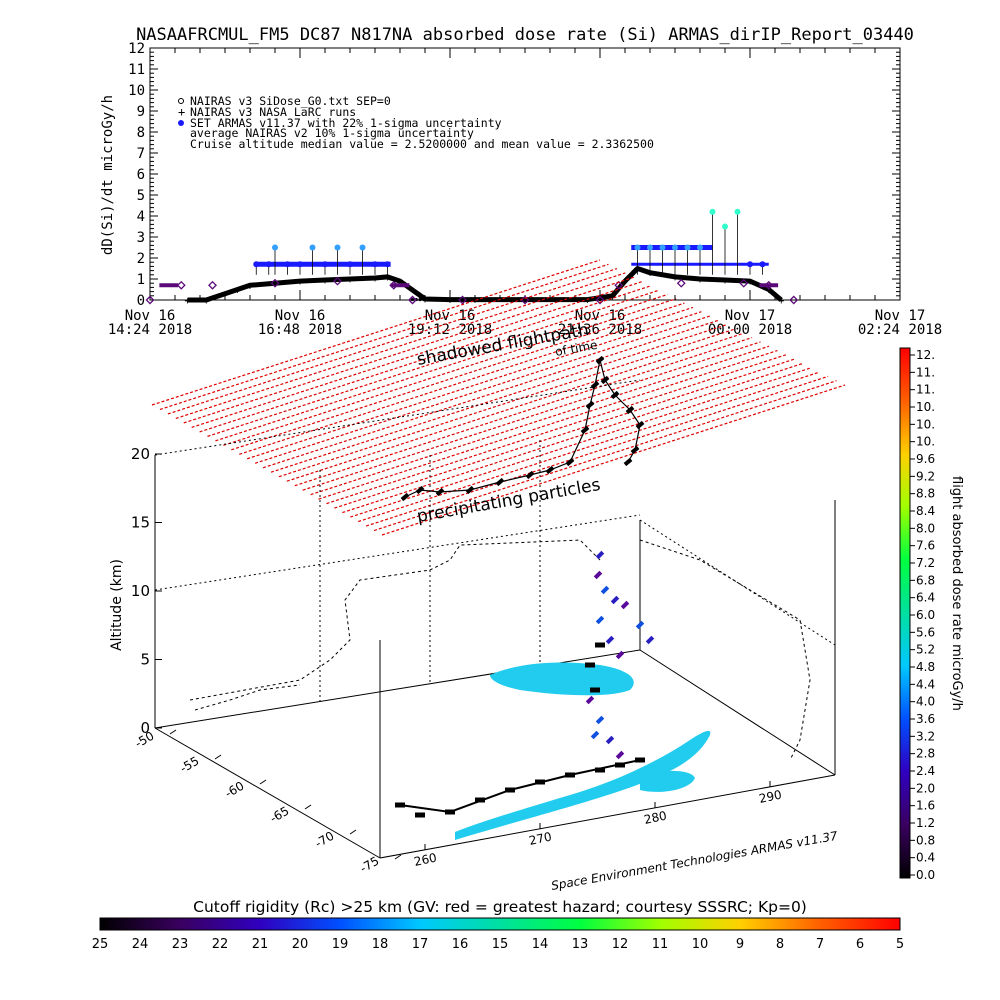  What do you see at coordinates (450, 330) in the screenshot?
I see `x-tick-label-time: 19:12 2018` at bounding box center [450, 330].